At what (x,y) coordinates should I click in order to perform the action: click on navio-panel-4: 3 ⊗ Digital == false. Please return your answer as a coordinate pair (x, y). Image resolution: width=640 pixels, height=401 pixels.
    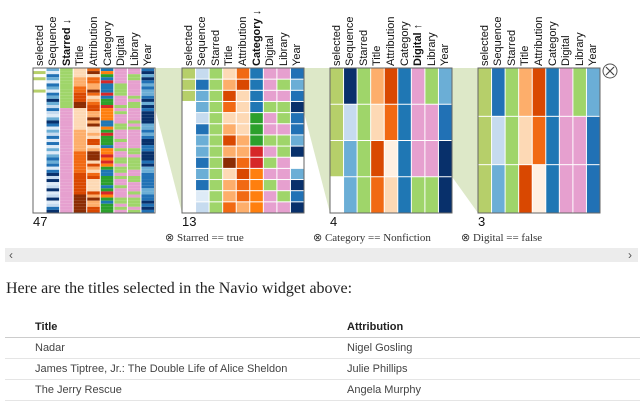
    Looking at the image, I should click on (531, 155).